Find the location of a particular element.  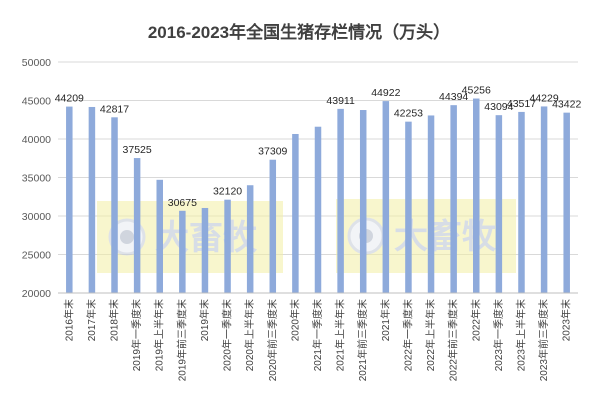

data-label: 37309 is located at coordinates (272, 152).